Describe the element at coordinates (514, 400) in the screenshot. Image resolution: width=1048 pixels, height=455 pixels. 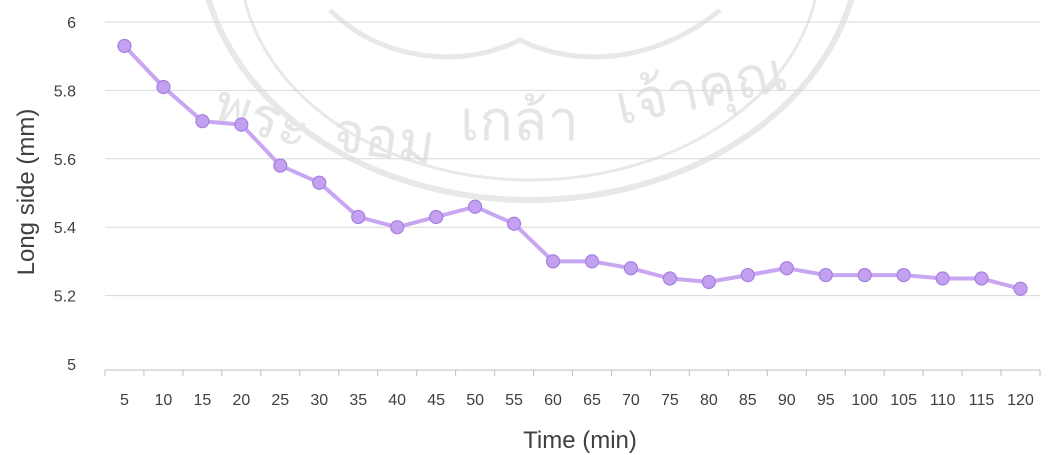
I see `x-tick-label: 55` at that location.